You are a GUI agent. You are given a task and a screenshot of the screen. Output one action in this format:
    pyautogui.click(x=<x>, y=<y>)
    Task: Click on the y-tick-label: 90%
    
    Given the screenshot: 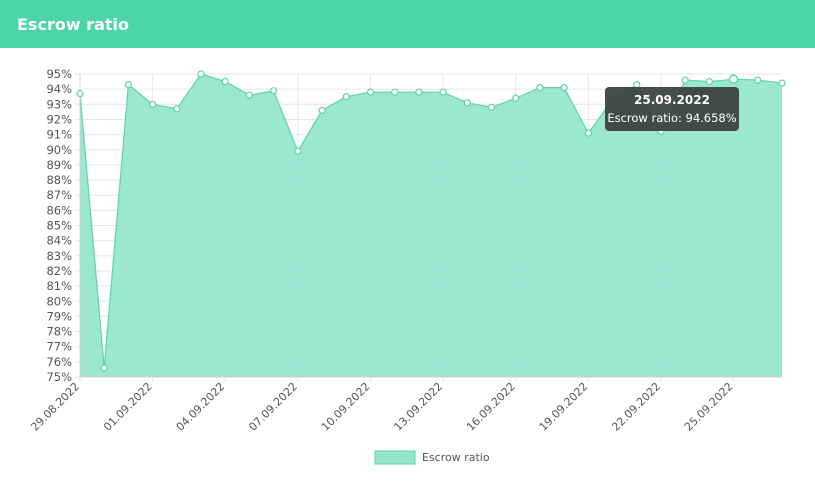 What is the action you would take?
    pyautogui.click(x=59, y=150)
    